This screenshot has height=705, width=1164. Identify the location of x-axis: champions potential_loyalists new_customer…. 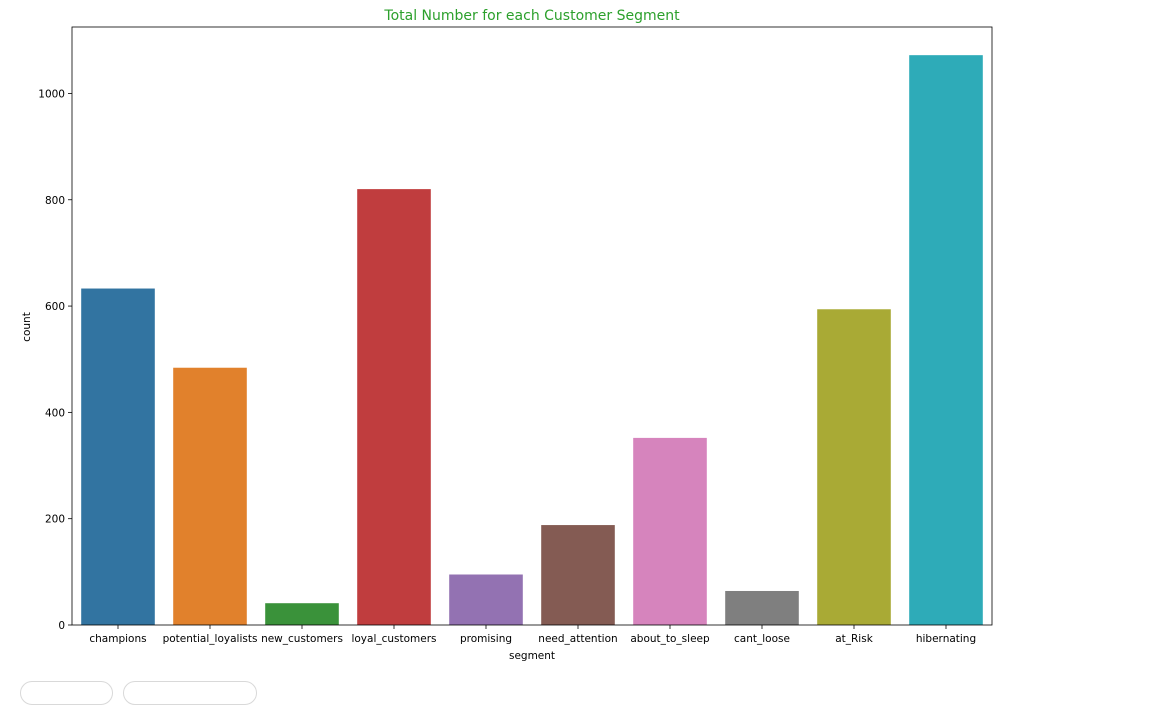
(532, 635).